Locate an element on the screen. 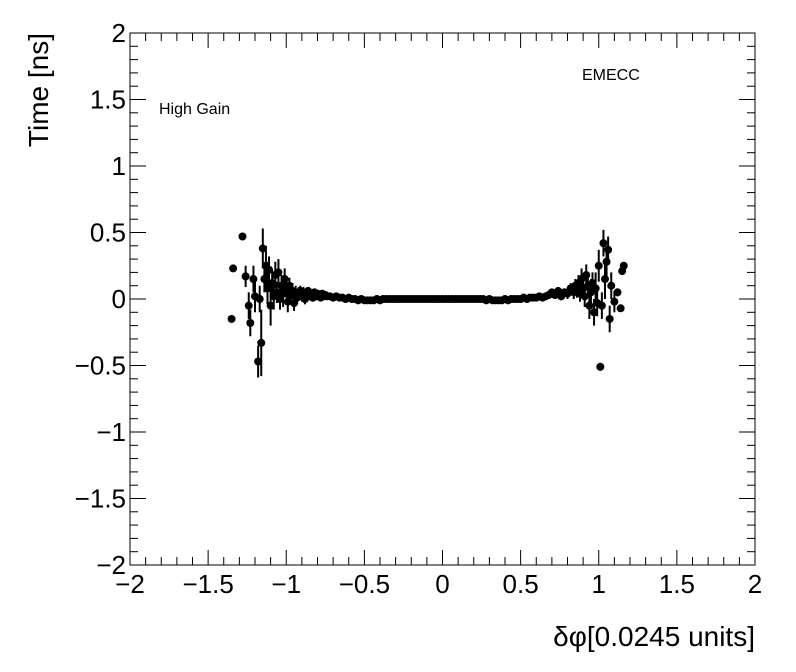 This screenshot has width=796, height=672. x-tick-labels: −2 −1.5 −1 −0.5 0 0.5 1 1.5 2 is located at coordinates (438, 584).